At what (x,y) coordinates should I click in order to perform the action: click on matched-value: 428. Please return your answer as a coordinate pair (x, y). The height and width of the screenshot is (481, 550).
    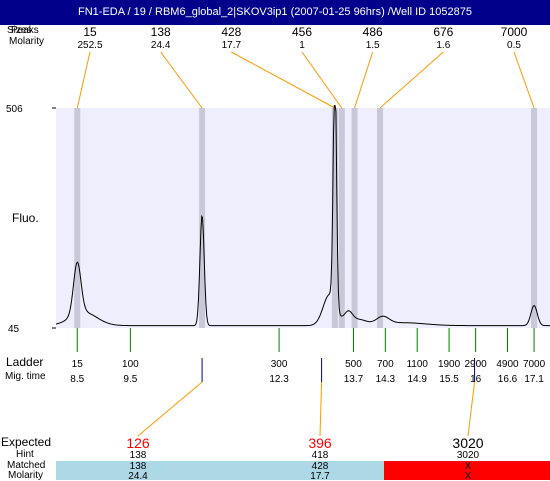
    Looking at the image, I should click on (320, 466).